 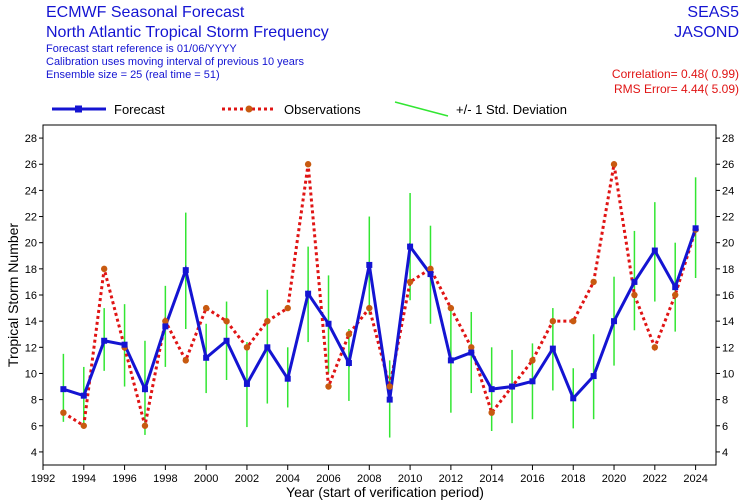 I want to click on legend-stddev-label: +/- 1 Std. Deviation, so click(x=511, y=109).